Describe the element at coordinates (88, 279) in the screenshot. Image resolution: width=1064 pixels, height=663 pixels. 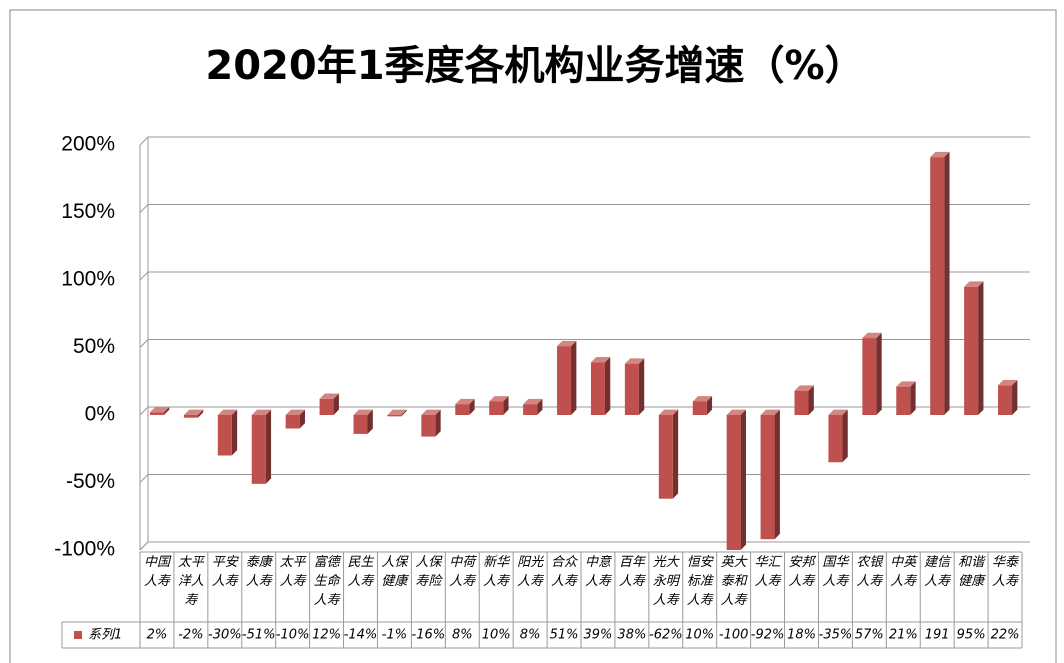
I see `y-tick-label: 100%` at that location.